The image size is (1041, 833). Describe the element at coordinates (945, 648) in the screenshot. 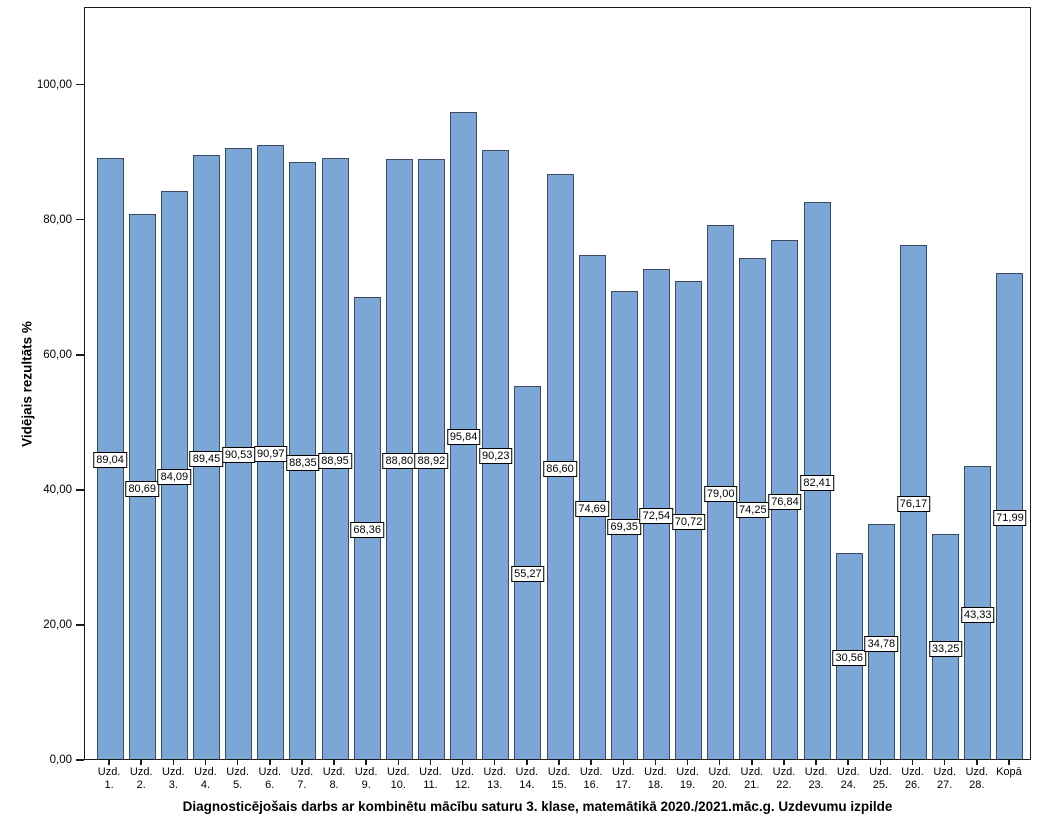

I see `bar-value-label: 33,25` at that location.